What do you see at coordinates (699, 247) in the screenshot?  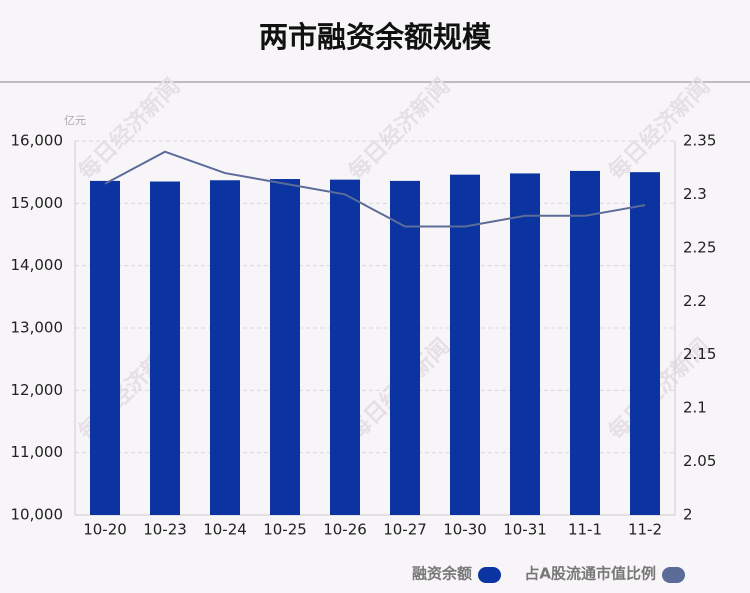 I see `y2-tick-label: 2.25` at bounding box center [699, 247].